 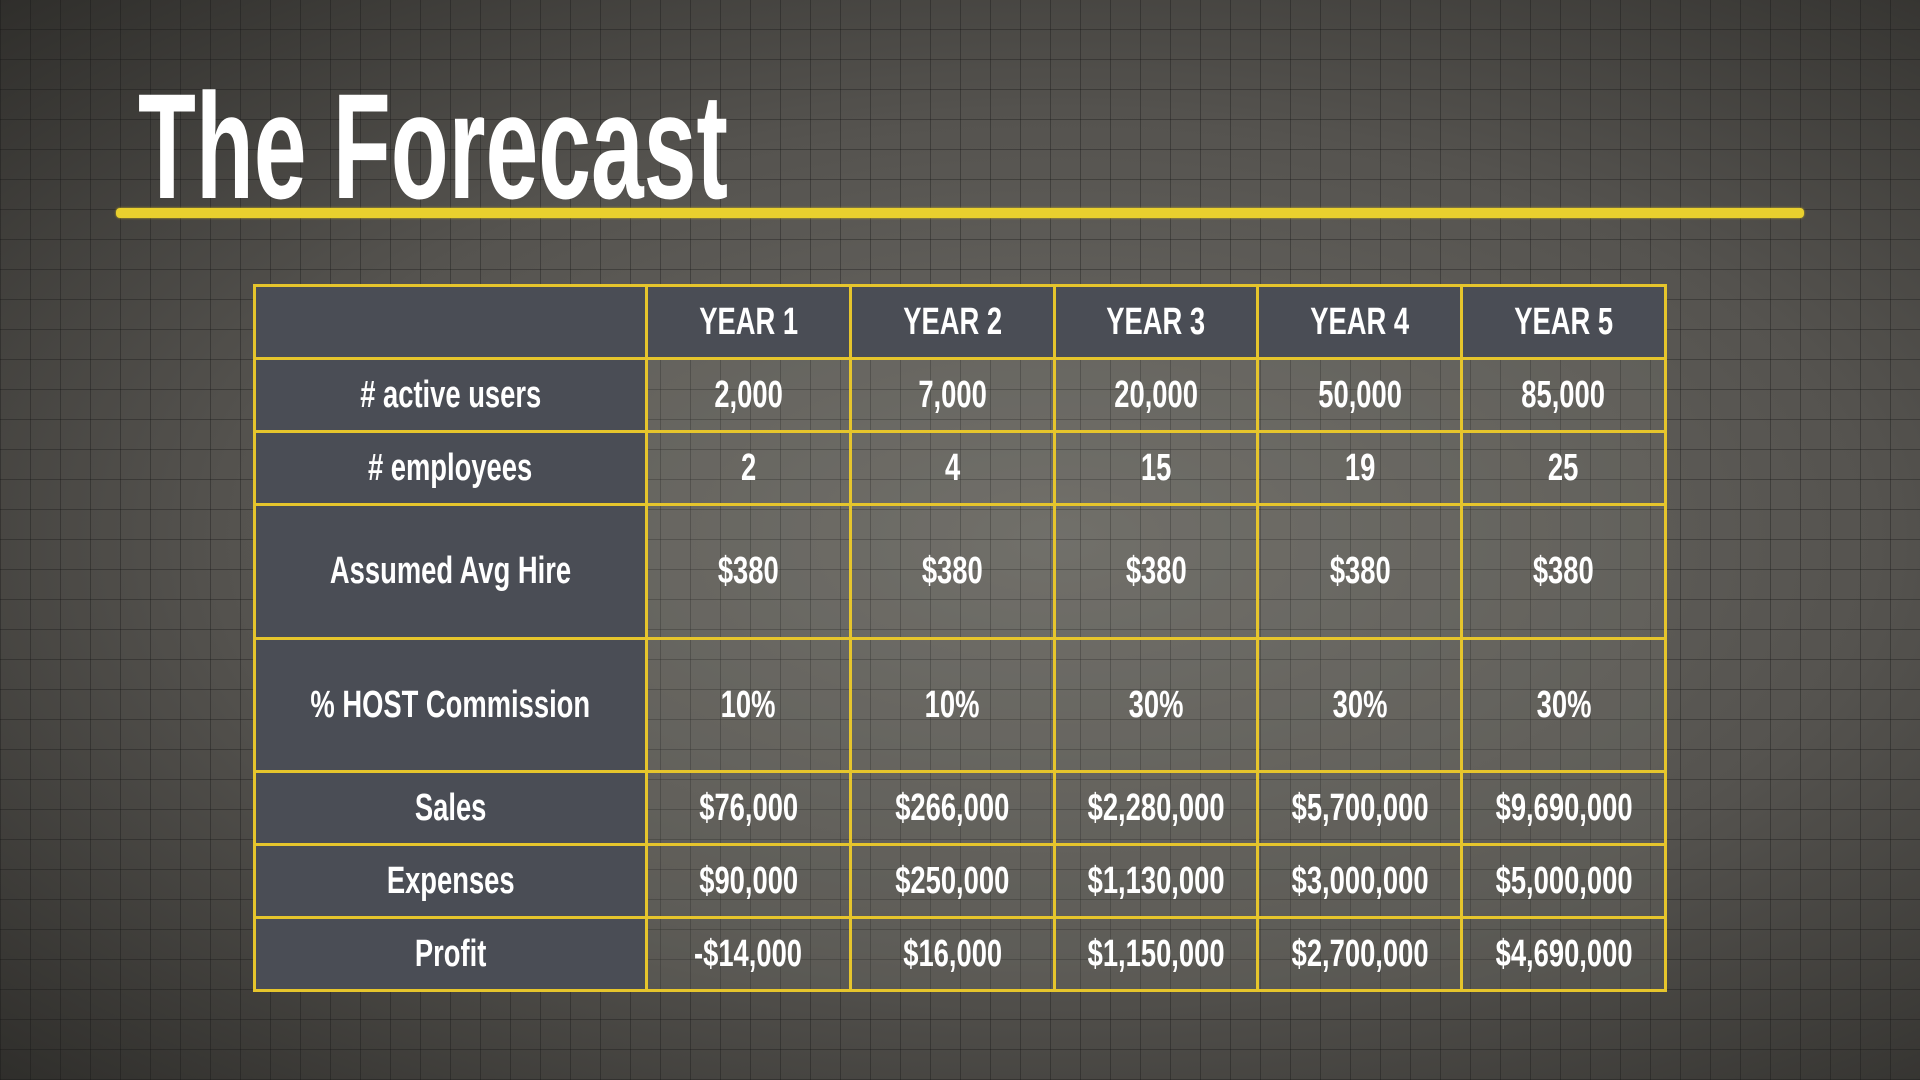 I want to click on column-header: YEAR 3, so click(x=1156, y=322).